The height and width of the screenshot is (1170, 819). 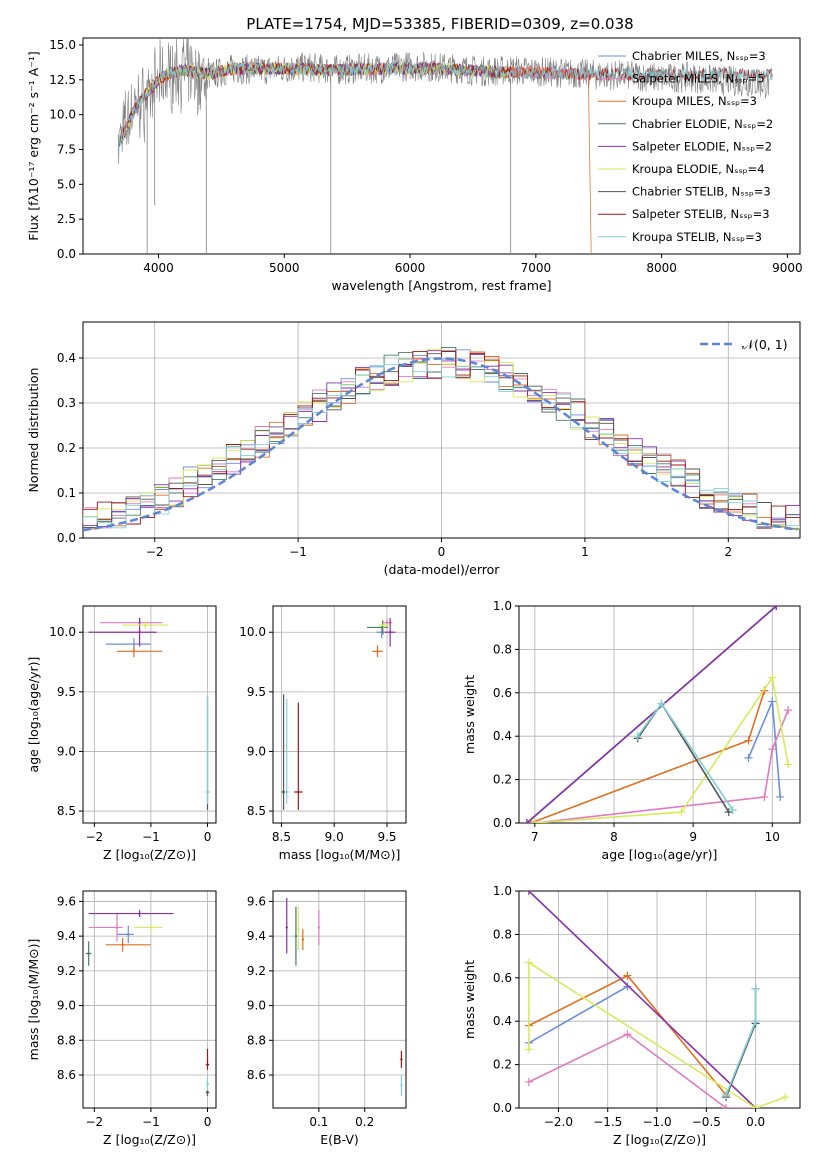 I want to click on mass_vs_Z-points, so click(x=147, y=1003).